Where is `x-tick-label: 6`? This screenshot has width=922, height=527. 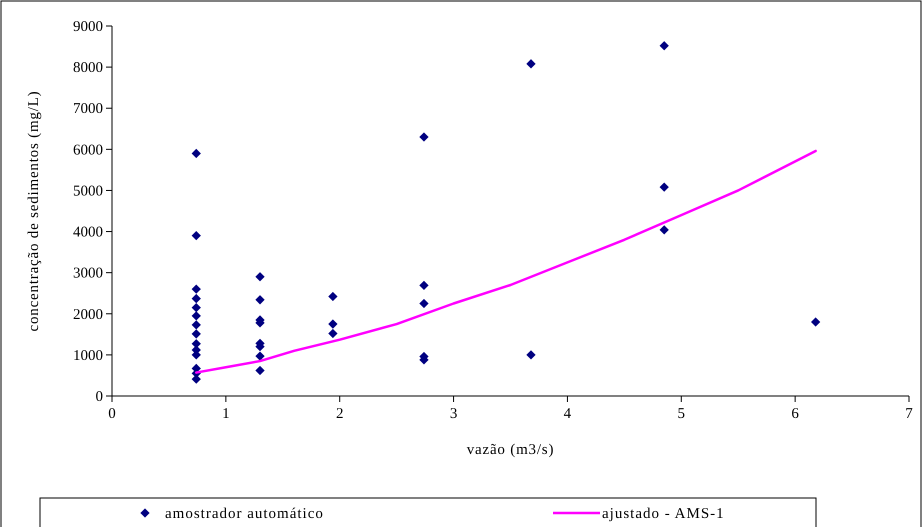
x-tick-label: 6 is located at coordinates (795, 414).